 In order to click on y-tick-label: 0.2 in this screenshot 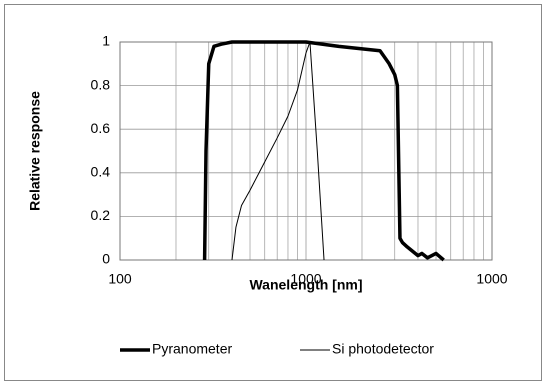, I will do `click(101, 215)`.